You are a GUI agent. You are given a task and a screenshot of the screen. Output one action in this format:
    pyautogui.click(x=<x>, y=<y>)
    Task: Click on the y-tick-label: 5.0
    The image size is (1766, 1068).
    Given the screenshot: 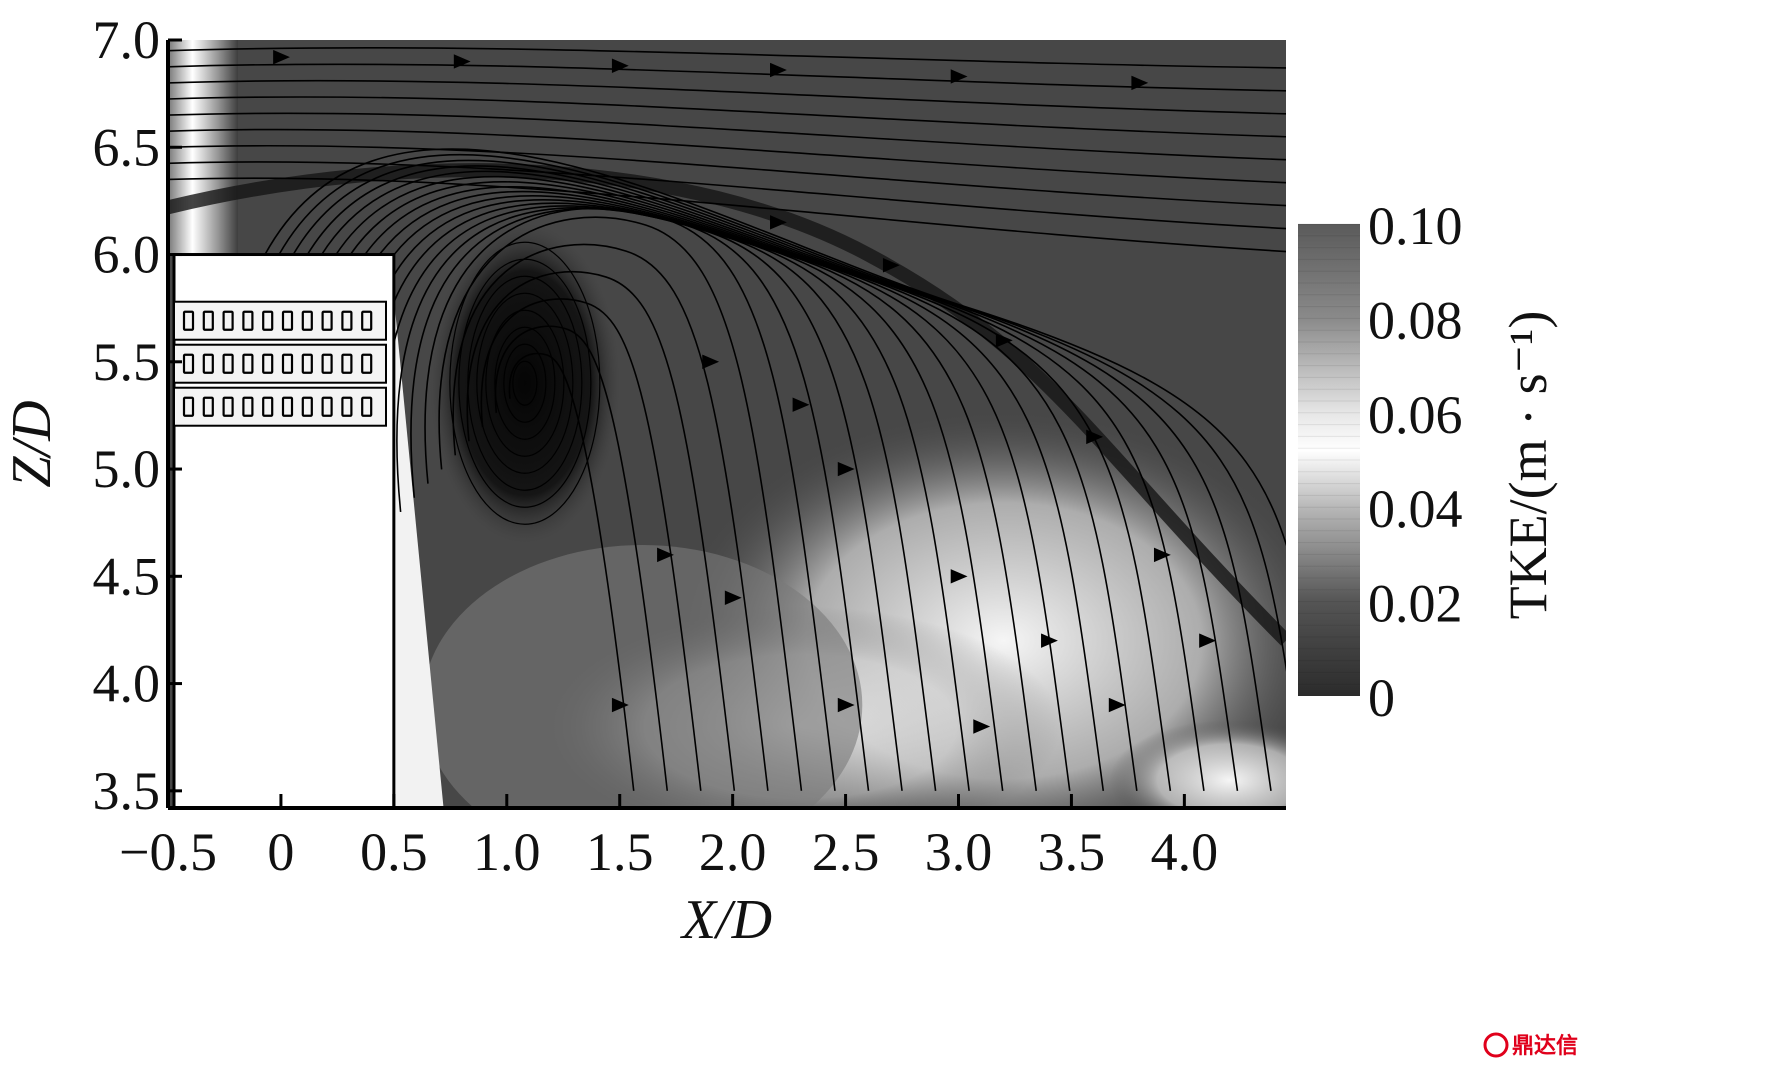 What is the action you would take?
    pyautogui.click(x=127, y=469)
    